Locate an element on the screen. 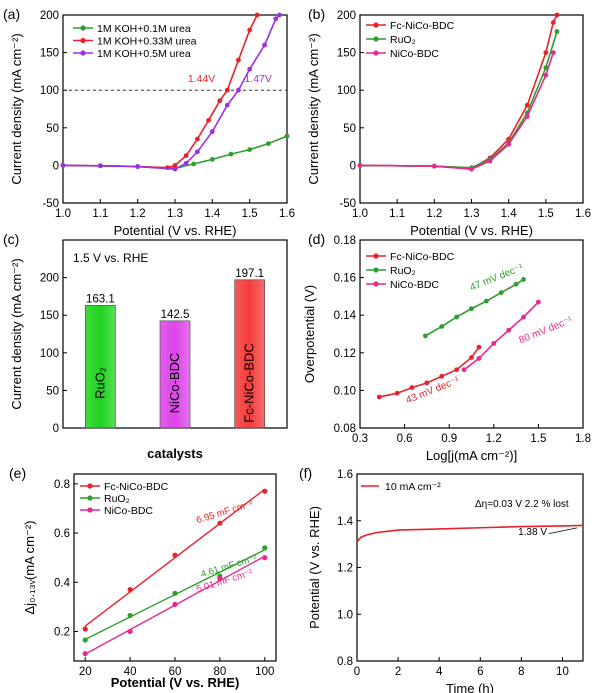 Image resolution: width=600 pixels, height=693 pixels. bar-value-label: 163.1 is located at coordinates (100, 299).